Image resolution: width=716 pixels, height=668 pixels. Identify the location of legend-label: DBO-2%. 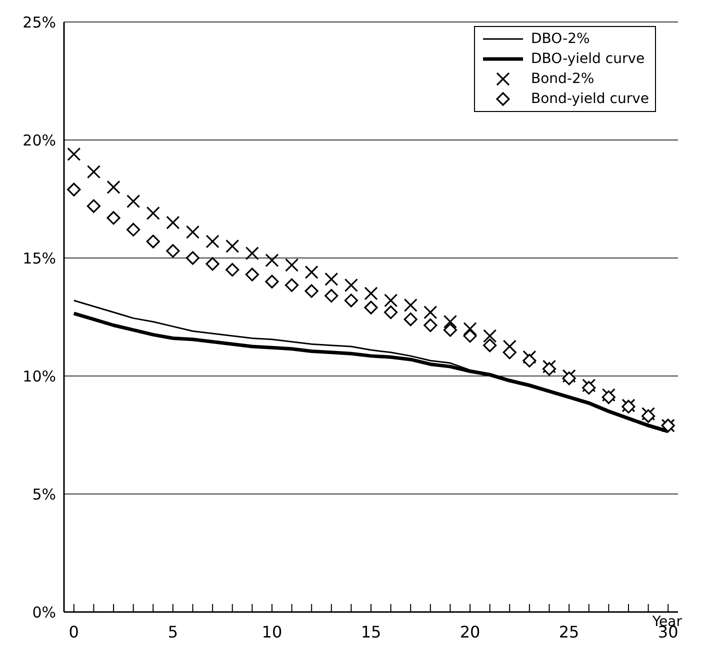
(560, 39).